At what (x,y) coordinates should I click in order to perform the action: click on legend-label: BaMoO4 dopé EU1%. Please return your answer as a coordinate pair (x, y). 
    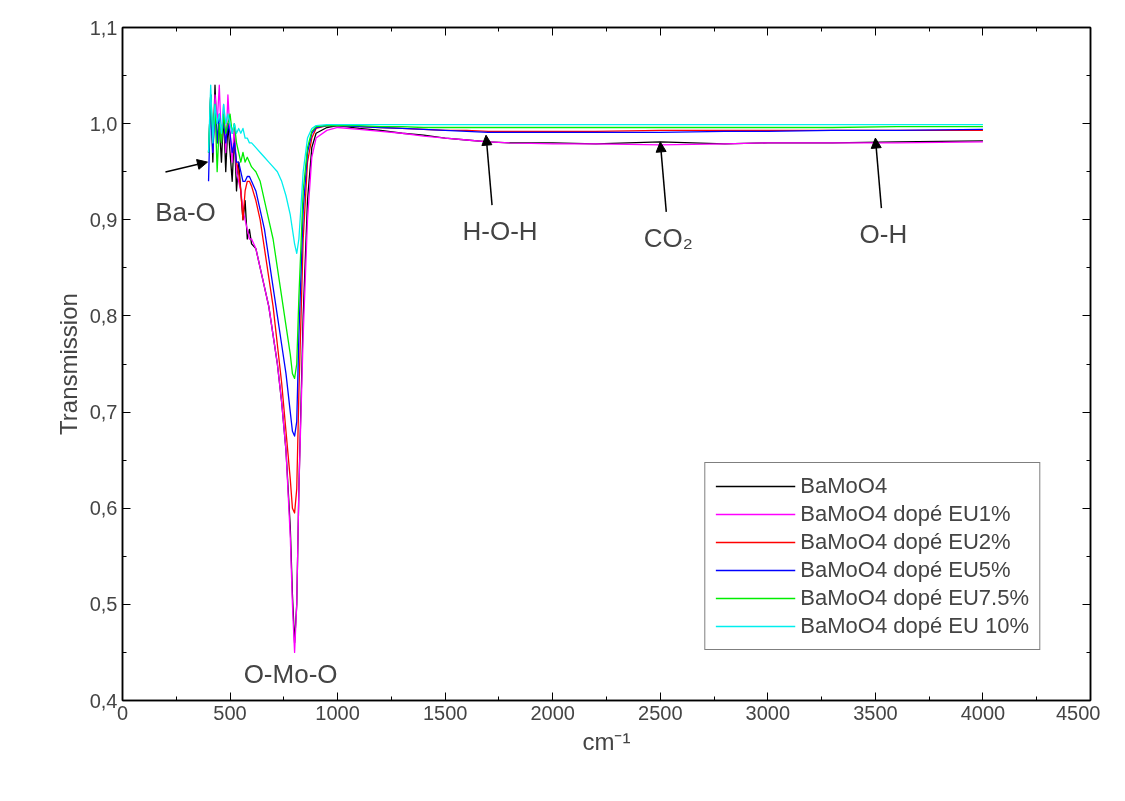
    Looking at the image, I should click on (905, 514).